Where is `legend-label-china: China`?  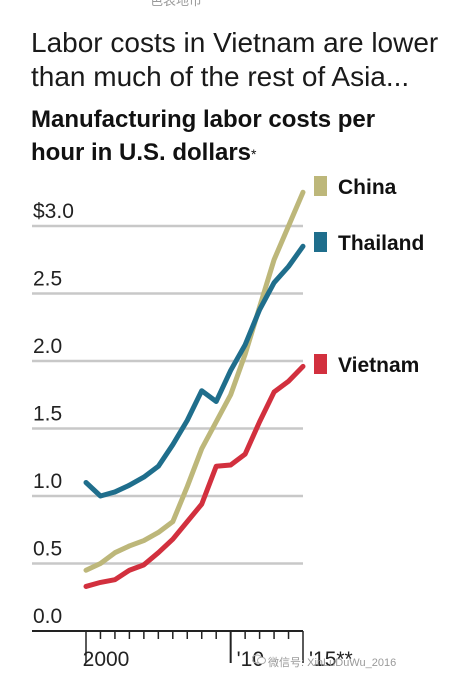 legend-label-china: China is located at coordinates (367, 187).